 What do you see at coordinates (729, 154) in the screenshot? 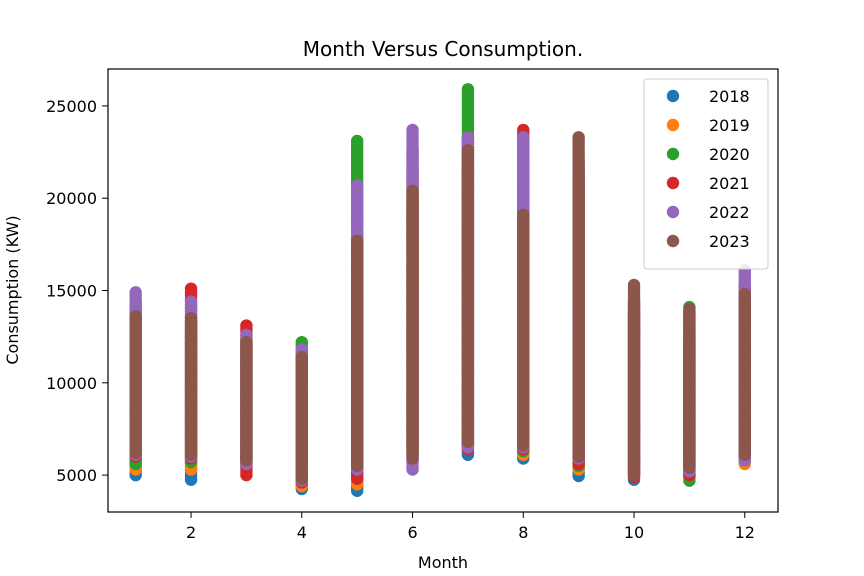
I see `legend-label-2020: 2020` at bounding box center [729, 154].